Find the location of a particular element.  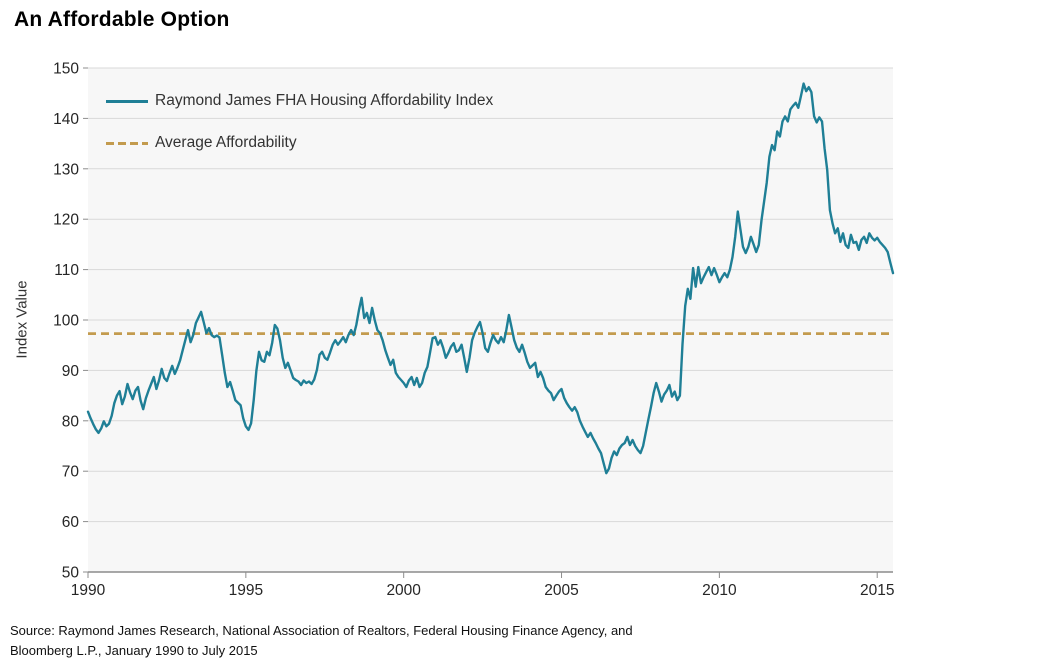

average-line-swatch is located at coordinates (127, 143).